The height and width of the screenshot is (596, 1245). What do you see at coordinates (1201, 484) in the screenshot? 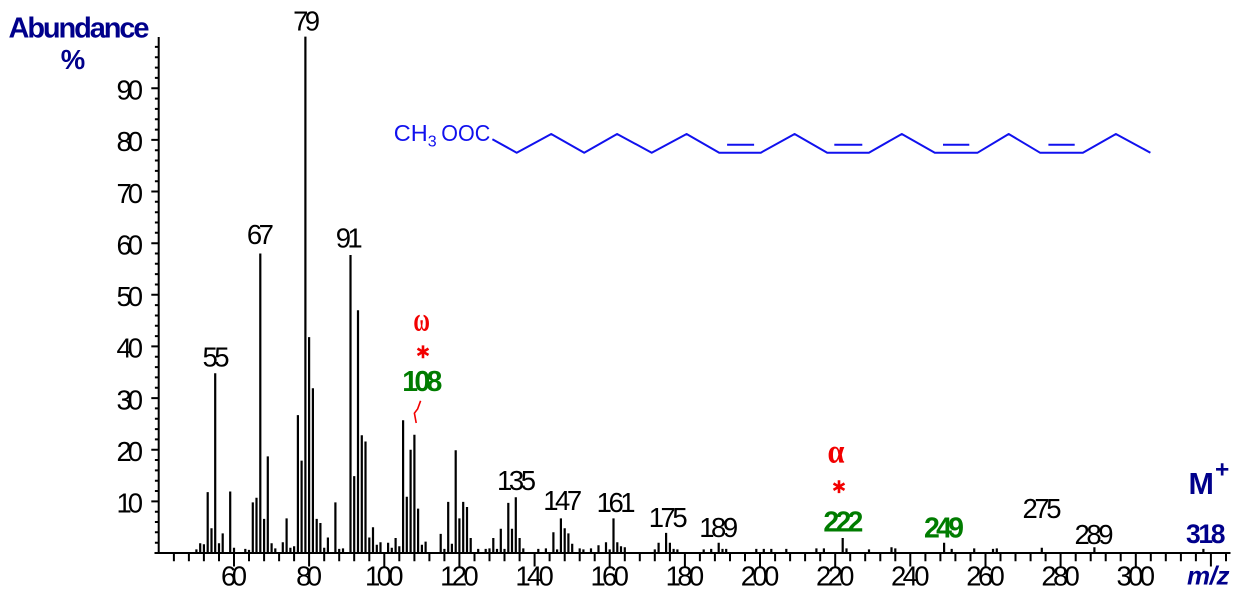
I see `svg-text: M` at bounding box center [1201, 484].